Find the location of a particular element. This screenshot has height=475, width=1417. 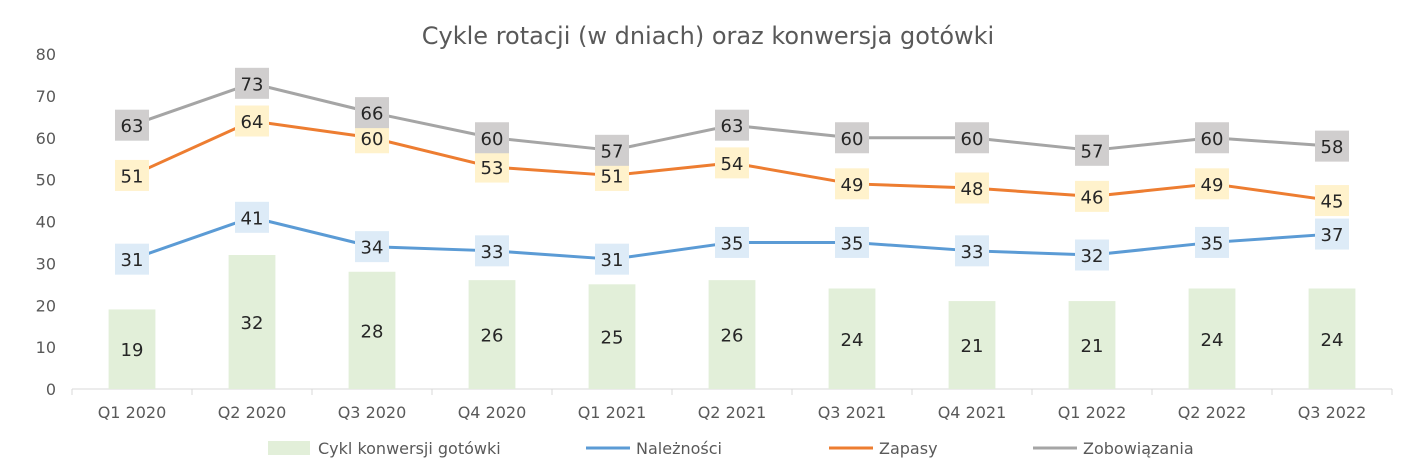

y-tick-label: 10 is located at coordinates (46, 347).